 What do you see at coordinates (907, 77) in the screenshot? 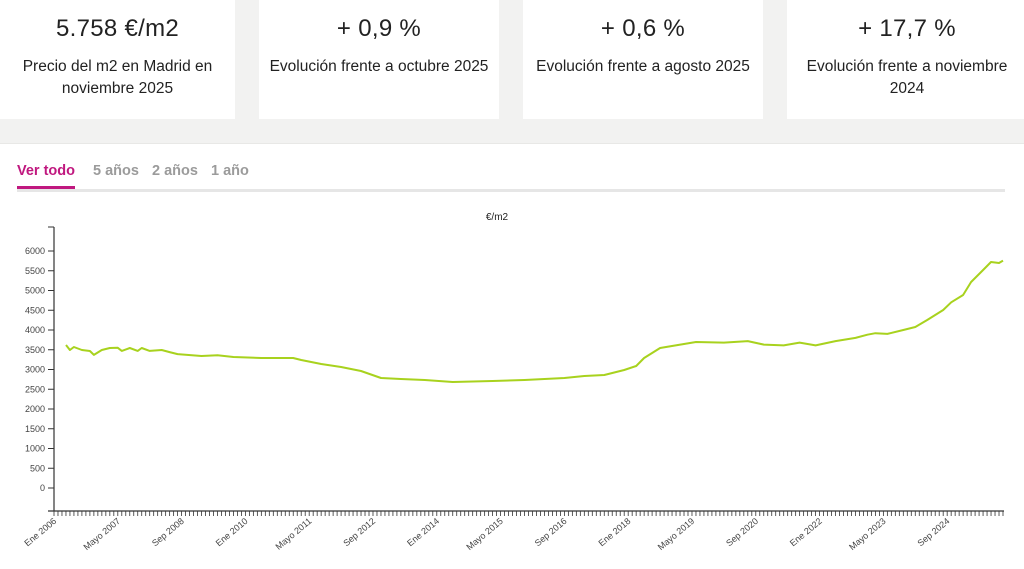
I see `stat-label: Evolución frente a noviembre 2024` at bounding box center [907, 77].